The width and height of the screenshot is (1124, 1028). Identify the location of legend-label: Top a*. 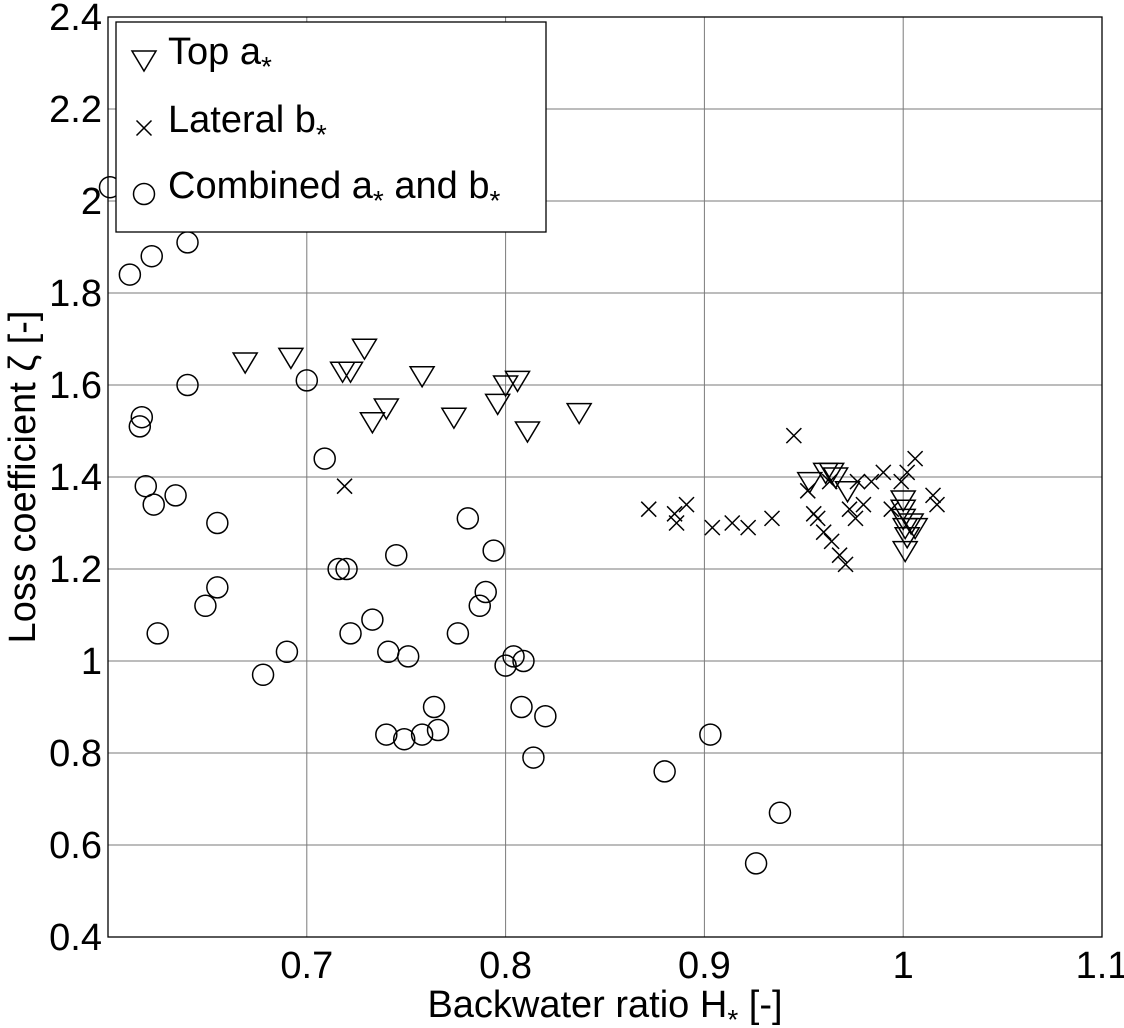
(220, 56).